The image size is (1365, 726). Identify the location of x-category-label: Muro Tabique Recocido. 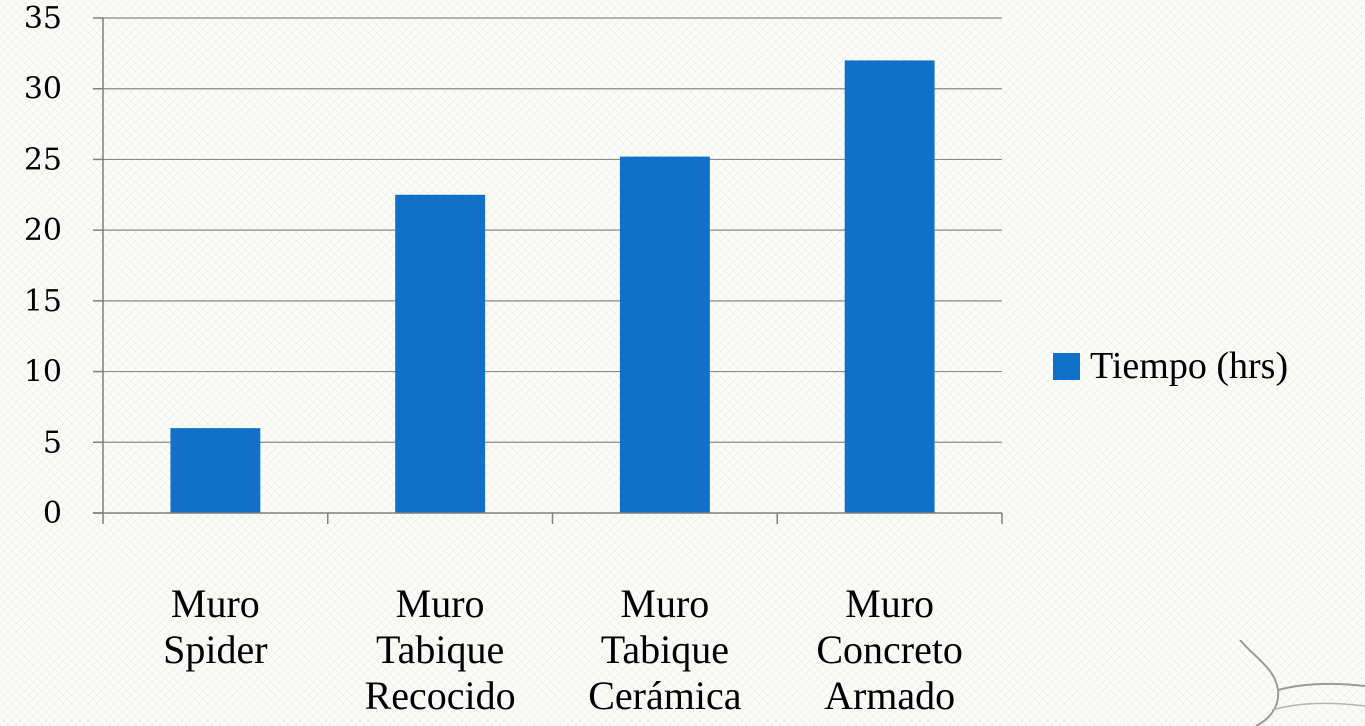
(440, 649).